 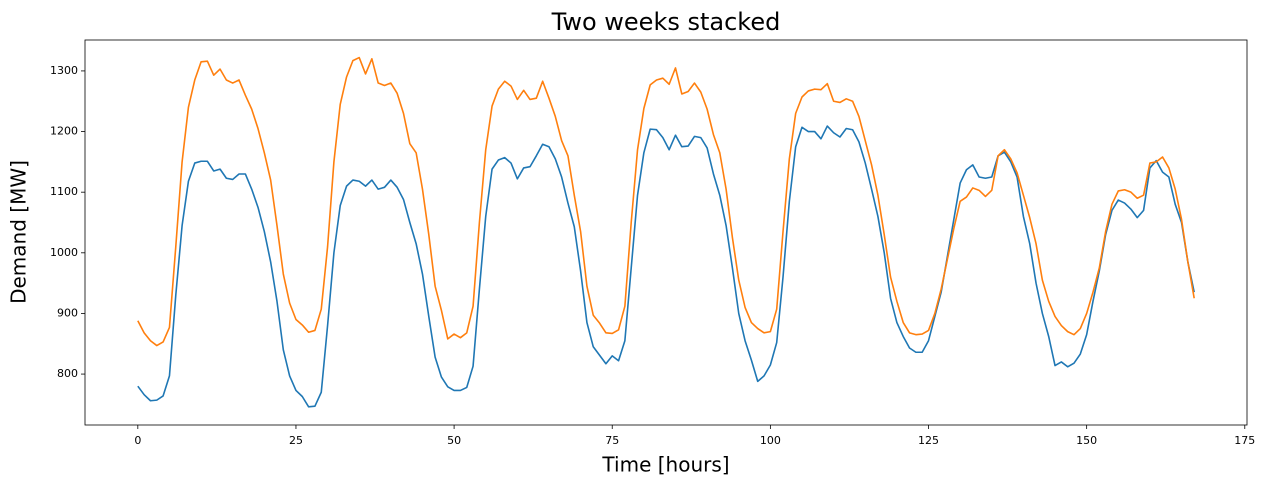 What do you see at coordinates (612, 440) in the screenshot?
I see `x-tick-label: 75` at bounding box center [612, 440].